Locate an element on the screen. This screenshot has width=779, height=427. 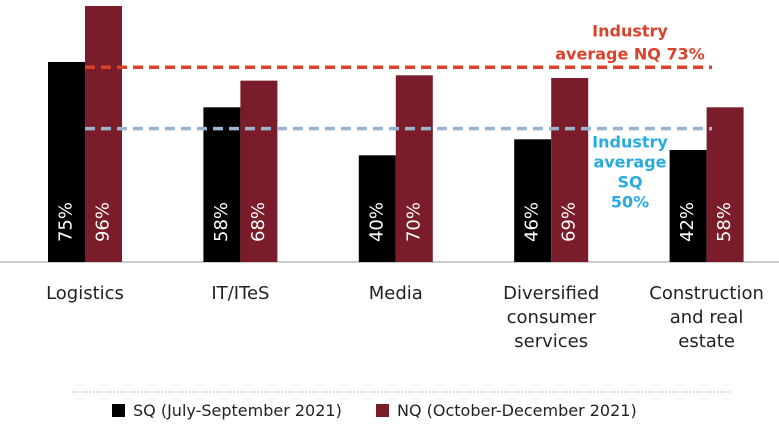
legend-text: NQ (October-December 2021) is located at coordinates (517, 410).